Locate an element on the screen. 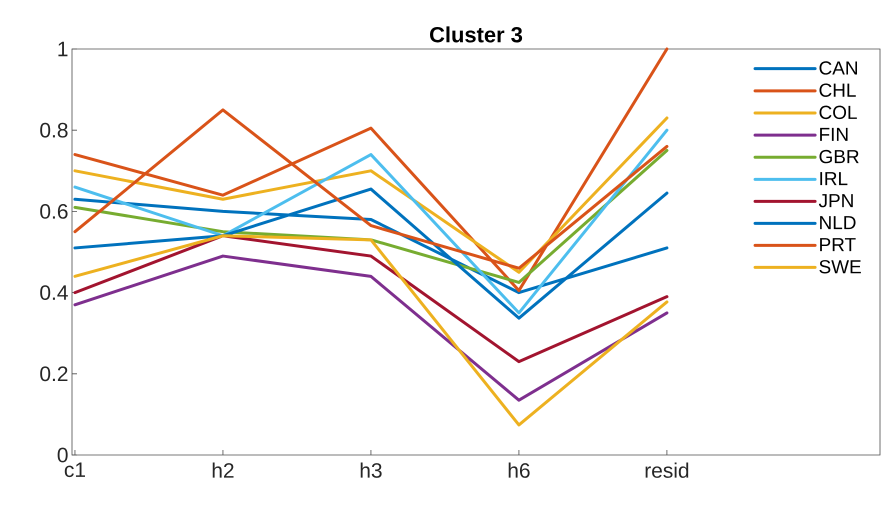 Image resolution: width=884 pixels, height=505 pixels. legend-label: GBR is located at coordinates (839, 157).